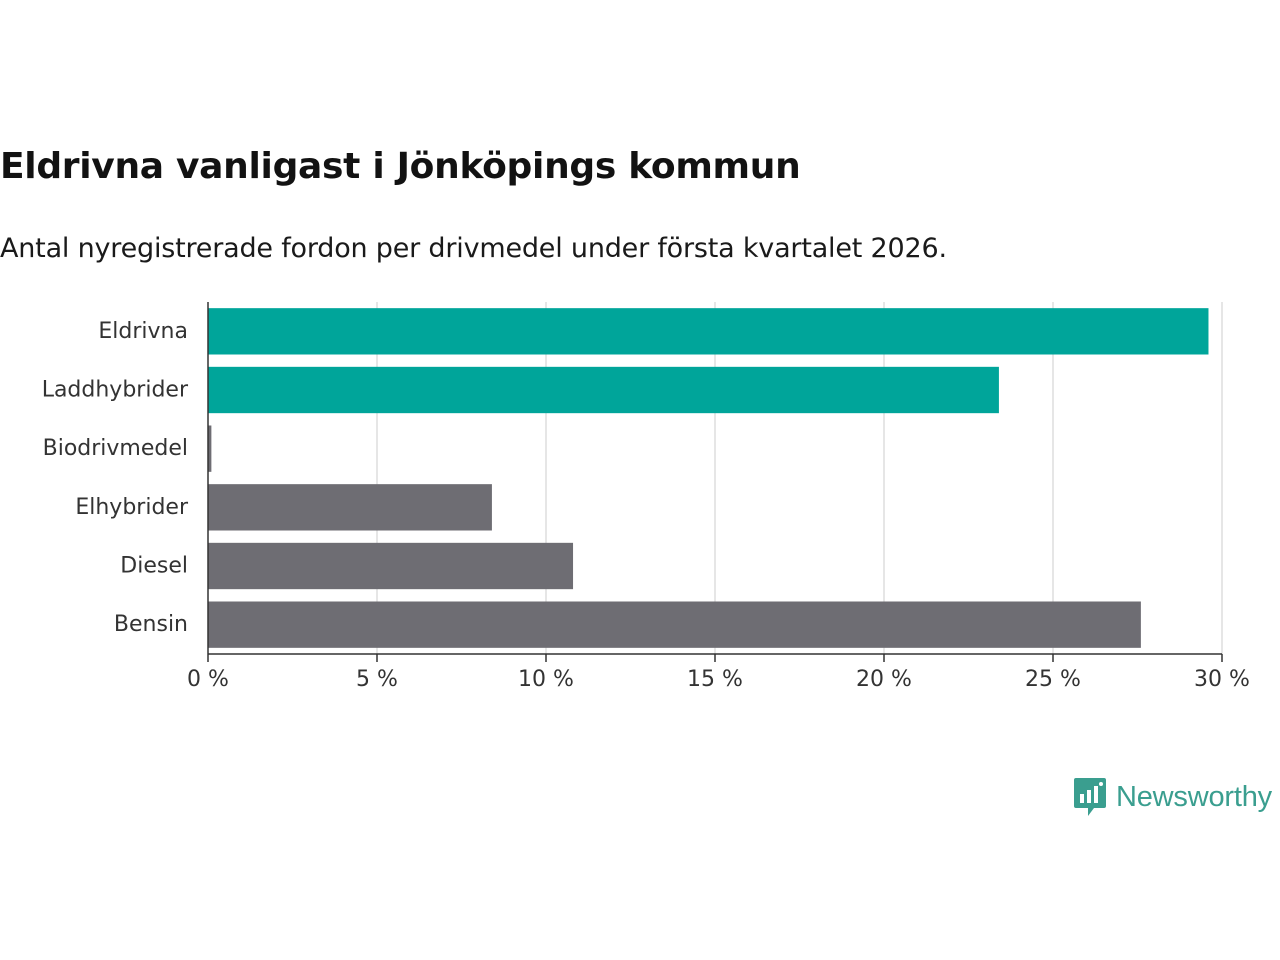 This screenshot has height=960, width=1280. I want to click on bar-biodrivmedel, so click(210, 448).